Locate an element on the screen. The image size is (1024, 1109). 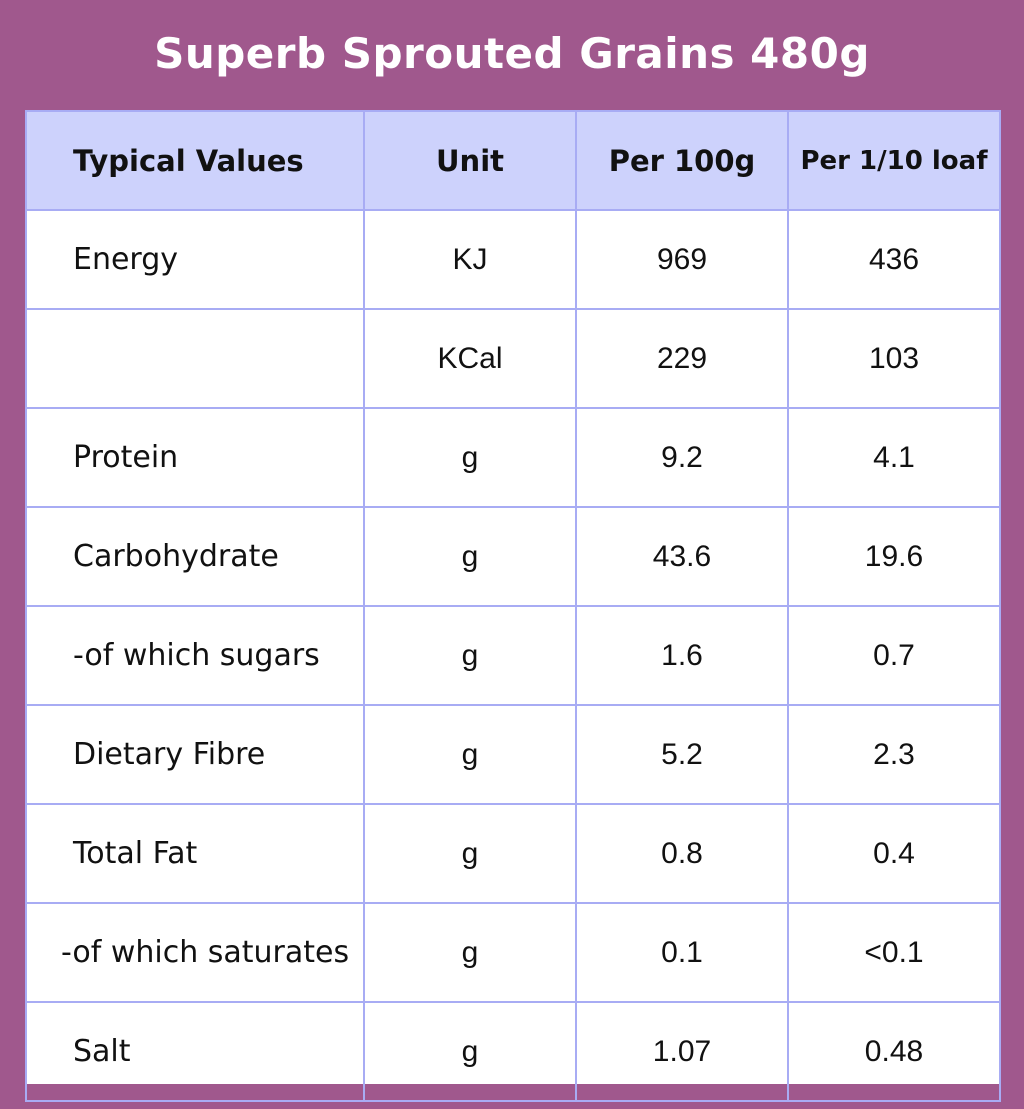
table-row: KCal 229 103 is located at coordinates (513, 358).